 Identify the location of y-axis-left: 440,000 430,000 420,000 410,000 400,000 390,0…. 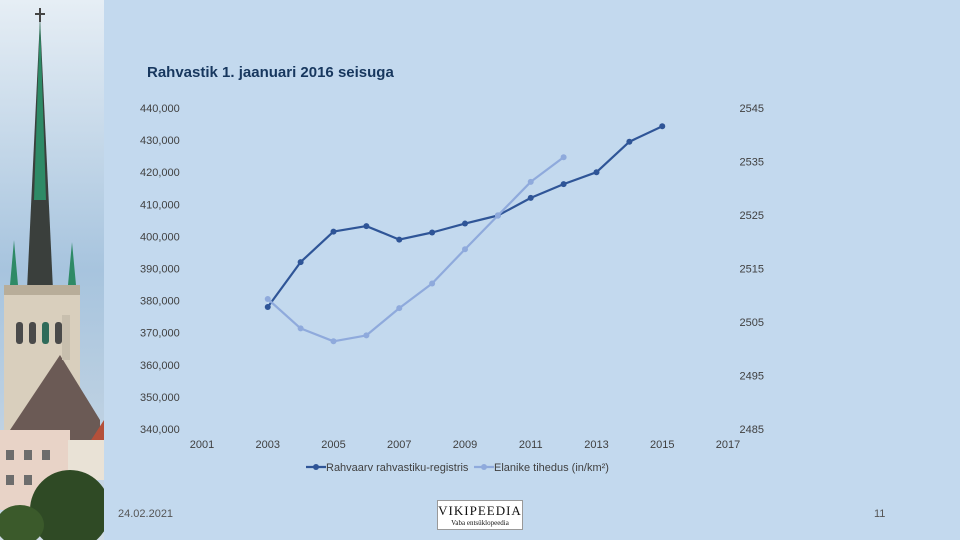
(160, 269).